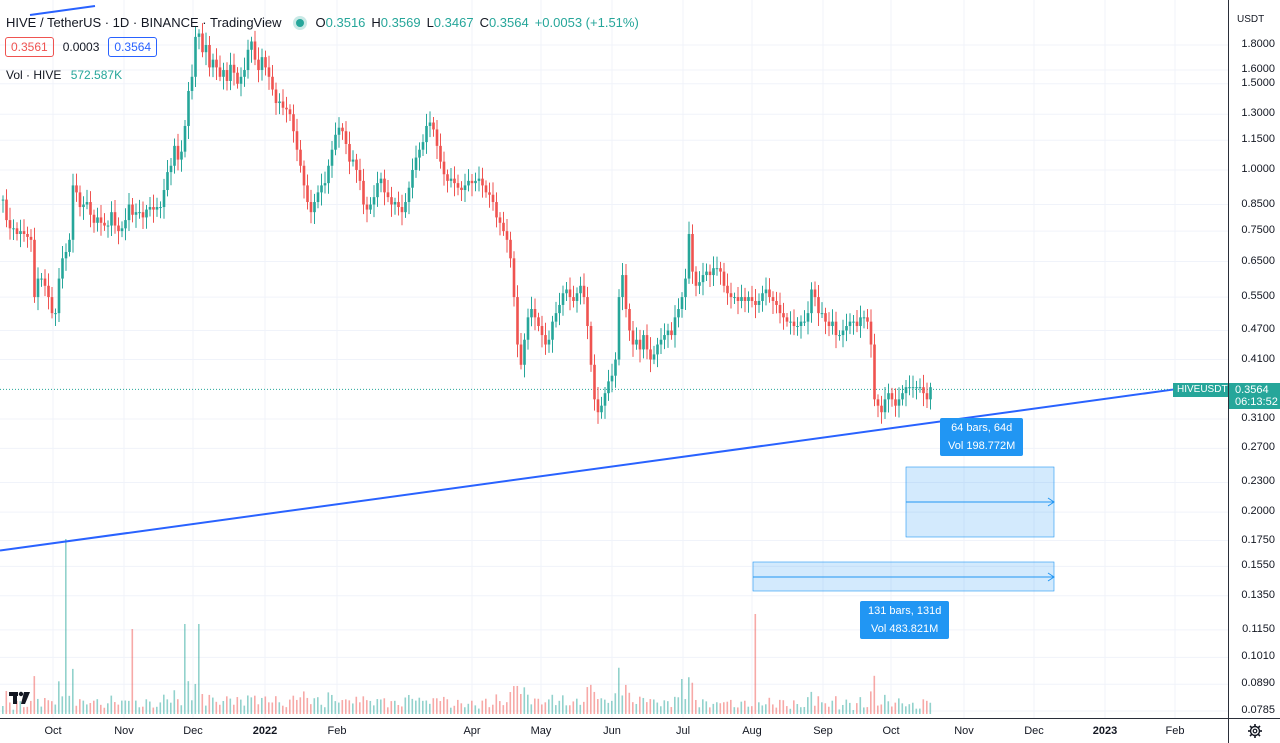 Image resolution: width=1280 pixels, height=743 pixels. Describe the element at coordinates (541, 731) in the screenshot. I see `time-tick-label: May` at that location.